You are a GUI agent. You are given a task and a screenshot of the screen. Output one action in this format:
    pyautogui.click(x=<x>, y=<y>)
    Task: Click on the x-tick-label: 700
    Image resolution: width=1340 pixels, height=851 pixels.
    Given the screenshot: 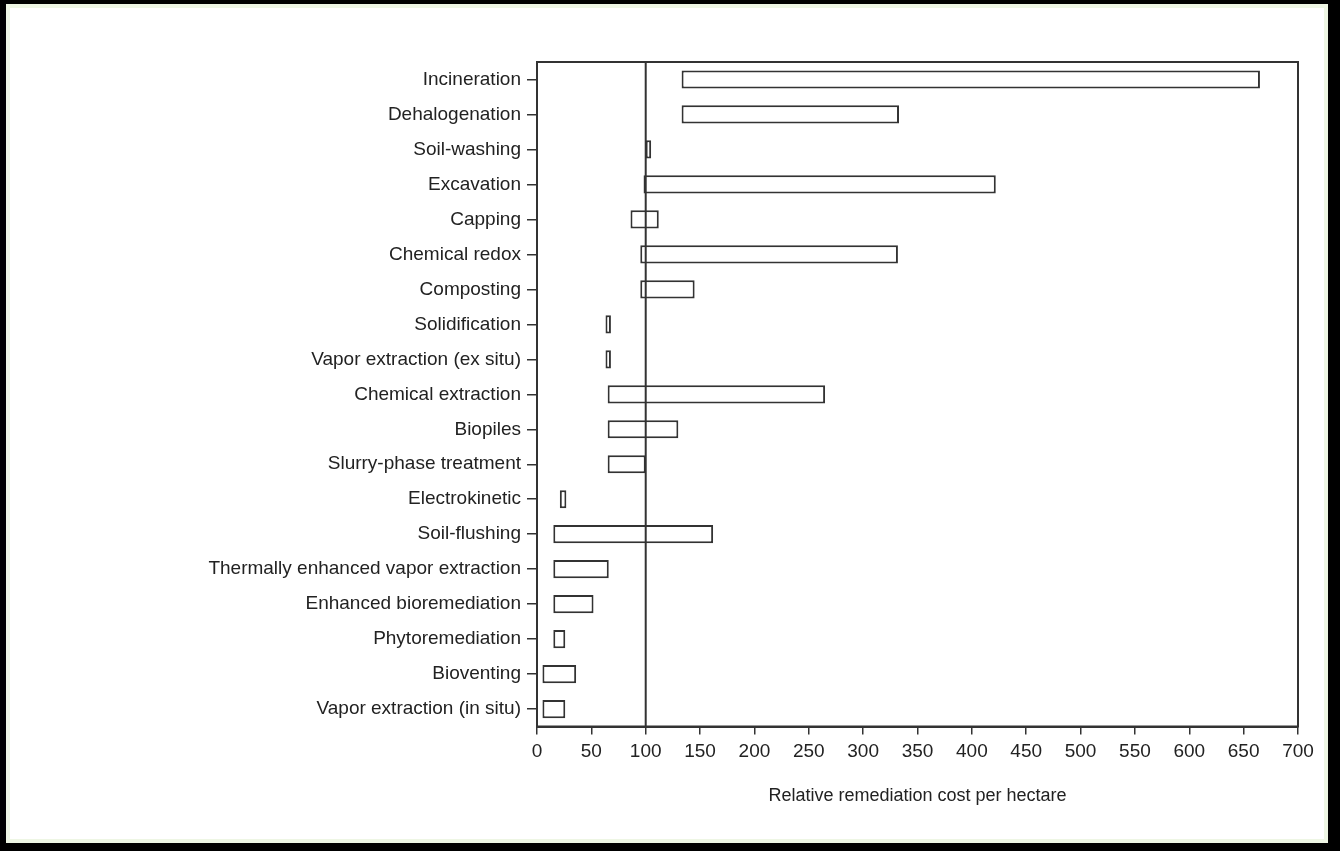 What is the action you would take?
    pyautogui.click(x=1298, y=751)
    